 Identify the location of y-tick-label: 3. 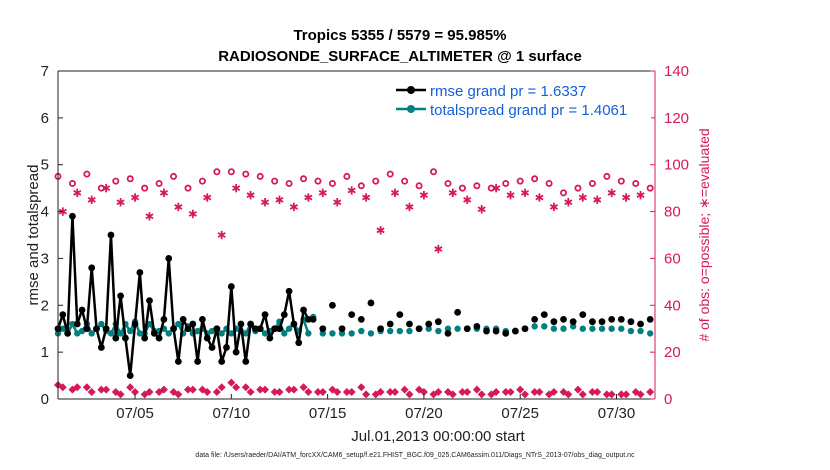
(45, 258).